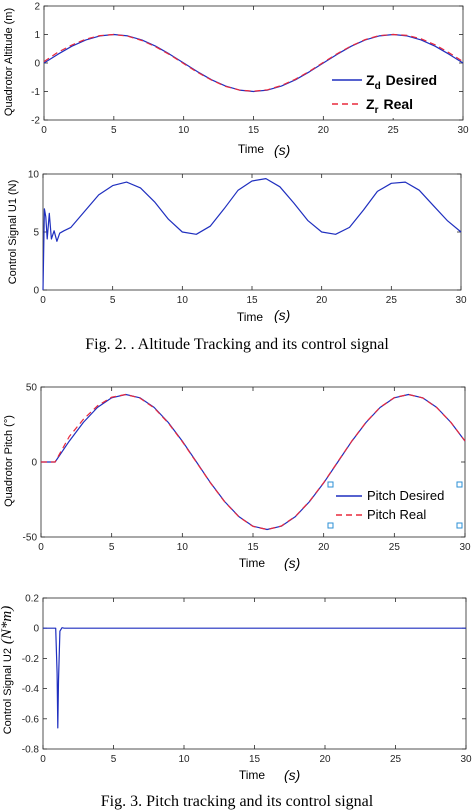  I want to click on legend-text: Pitch Desired, so click(405, 495).